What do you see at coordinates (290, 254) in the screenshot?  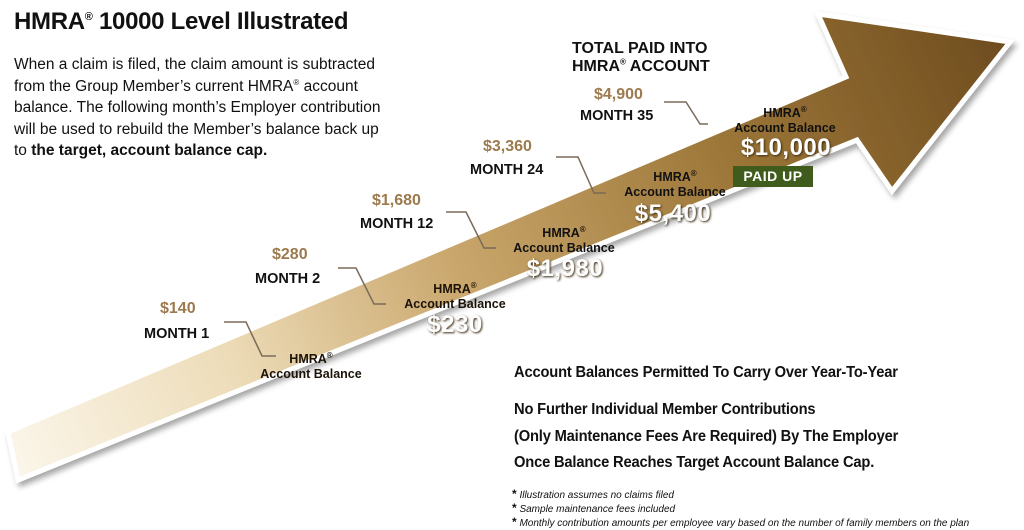 I see `step-amount: $280` at bounding box center [290, 254].